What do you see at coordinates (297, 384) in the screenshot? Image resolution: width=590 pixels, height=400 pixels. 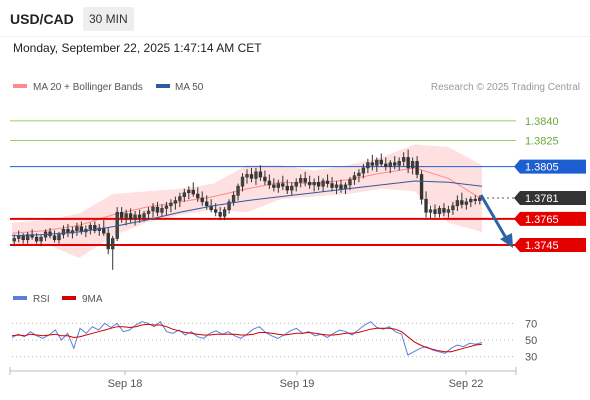 I see `x-tick-label: Sep 19` at bounding box center [297, 384].